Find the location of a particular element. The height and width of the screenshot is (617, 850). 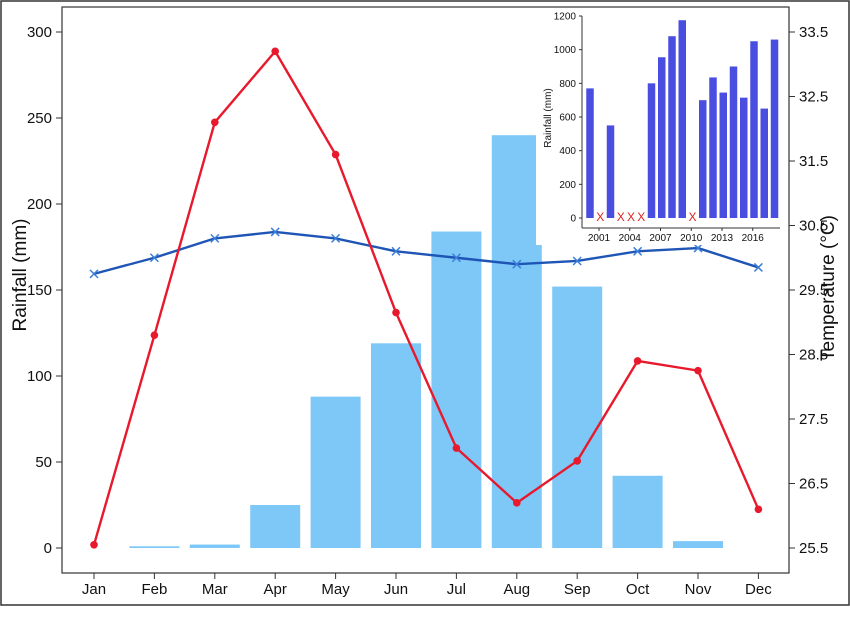

month-tick-label-jul: Jul is located at coordinates (456, 589).